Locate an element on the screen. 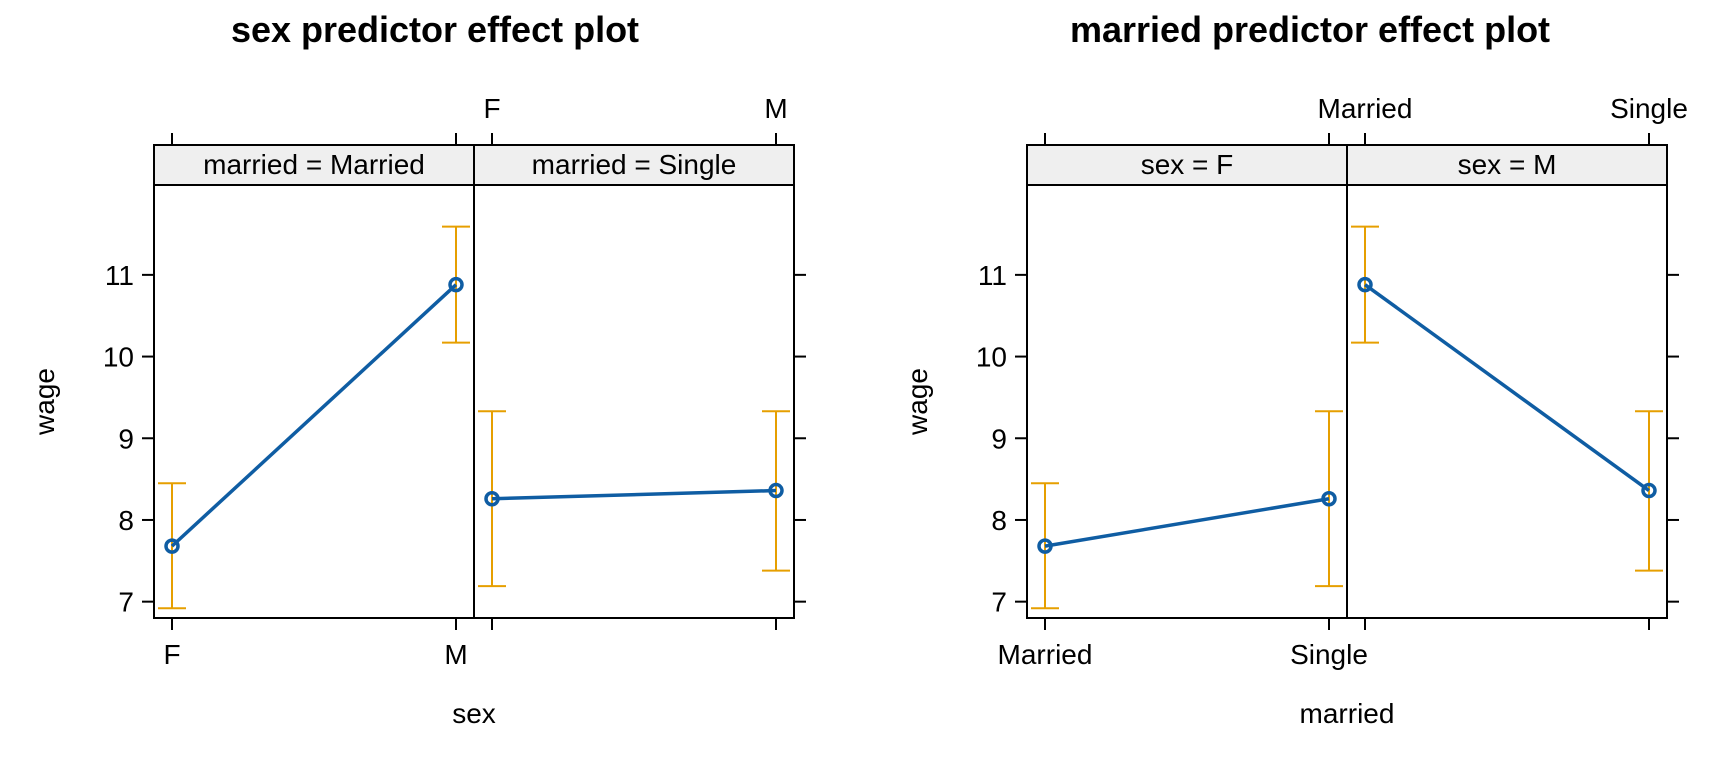  panel-strip-label: married = Married is located at coordinates (314, 164).